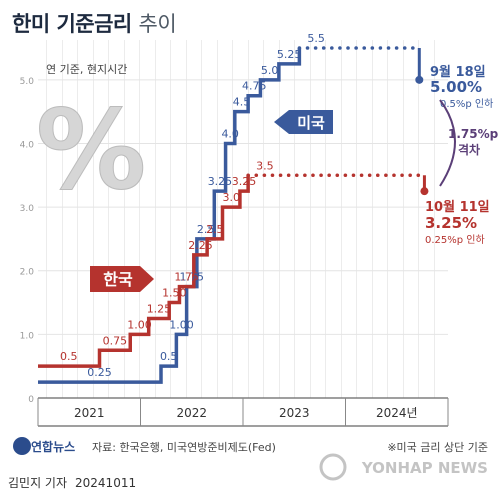 This screenshot has width=500, height=497. What do you see at coordinates (91, 150) in the screenshot?
I see `percent-mark: %` at bounding box center [91, 150].